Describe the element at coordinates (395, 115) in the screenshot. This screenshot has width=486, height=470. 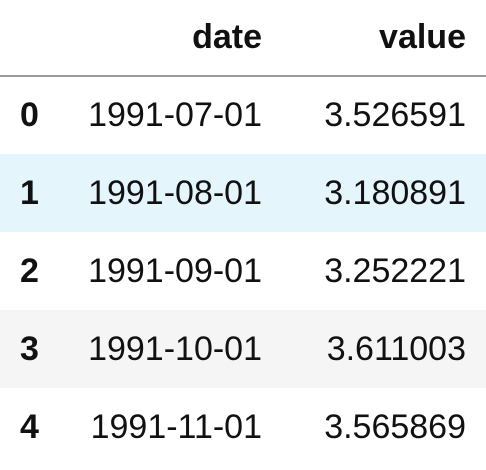
I see `value-cell: 3.526591` at that location.